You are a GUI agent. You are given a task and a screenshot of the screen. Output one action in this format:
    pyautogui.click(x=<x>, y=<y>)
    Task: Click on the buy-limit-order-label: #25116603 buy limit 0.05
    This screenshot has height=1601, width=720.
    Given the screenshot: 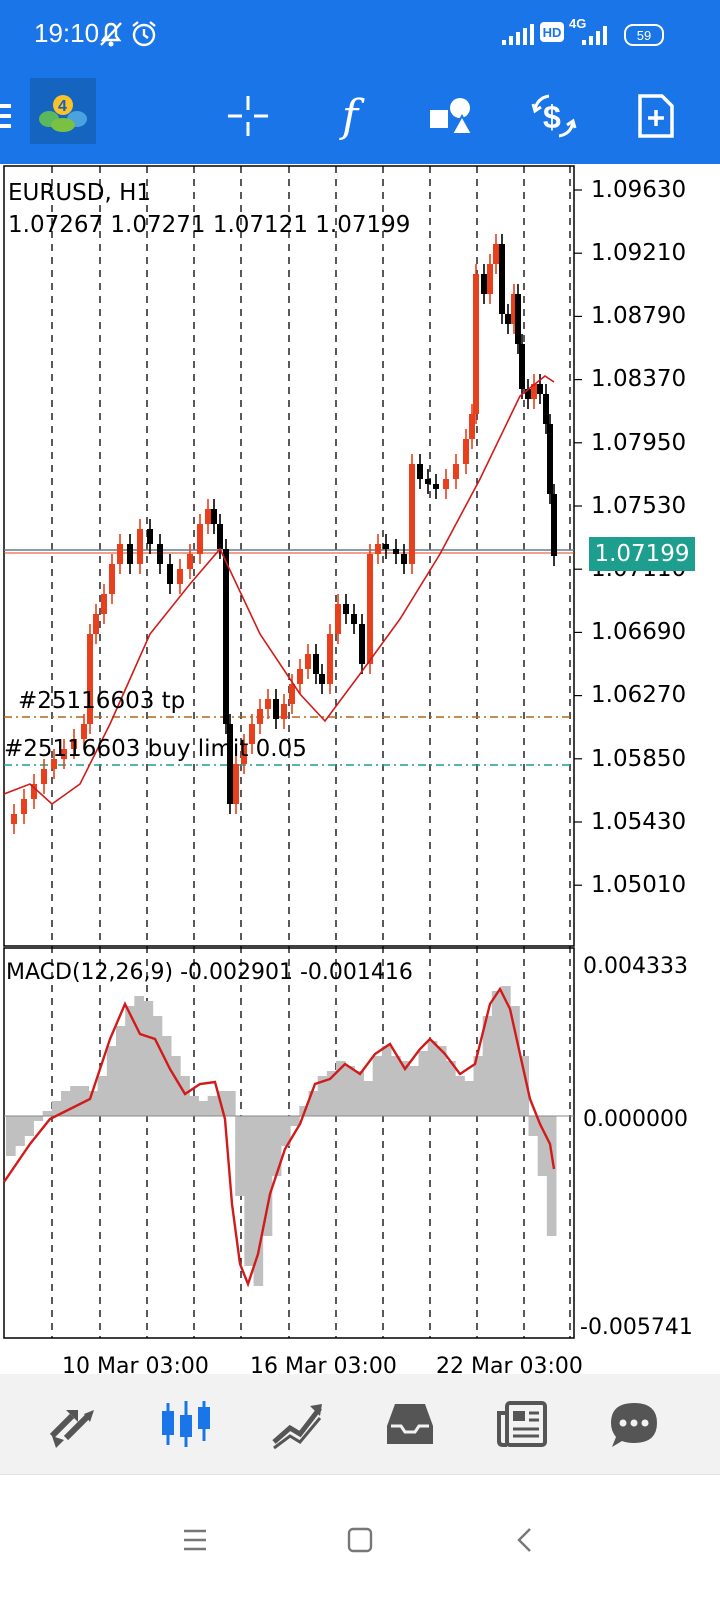 What is the action you would take?
    pyautogui.click(x=155, y=749)
    